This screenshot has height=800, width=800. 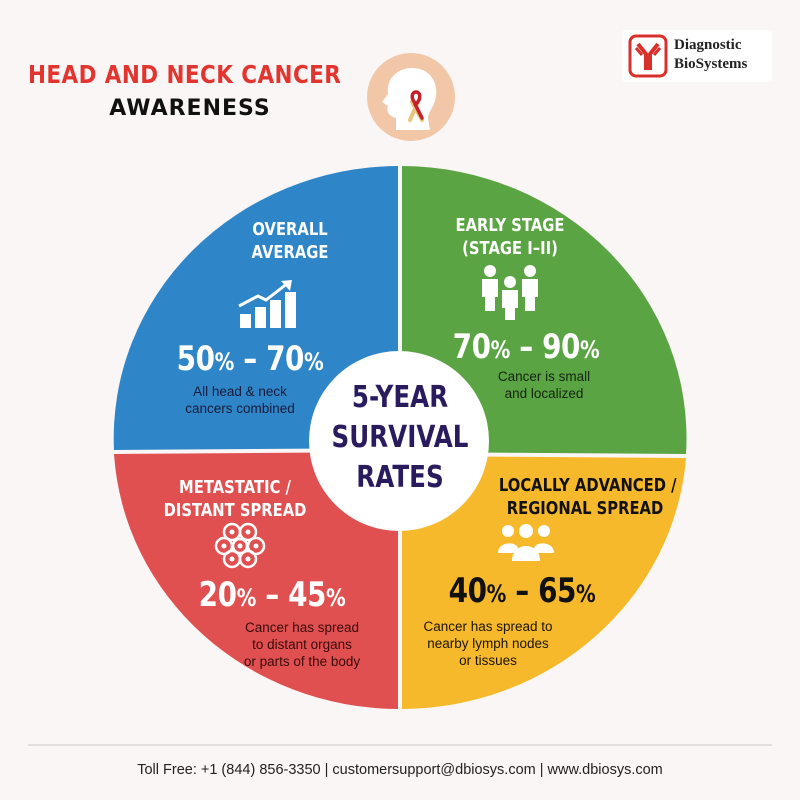 I want to click on footer-divider, so click(x=400, y=745).